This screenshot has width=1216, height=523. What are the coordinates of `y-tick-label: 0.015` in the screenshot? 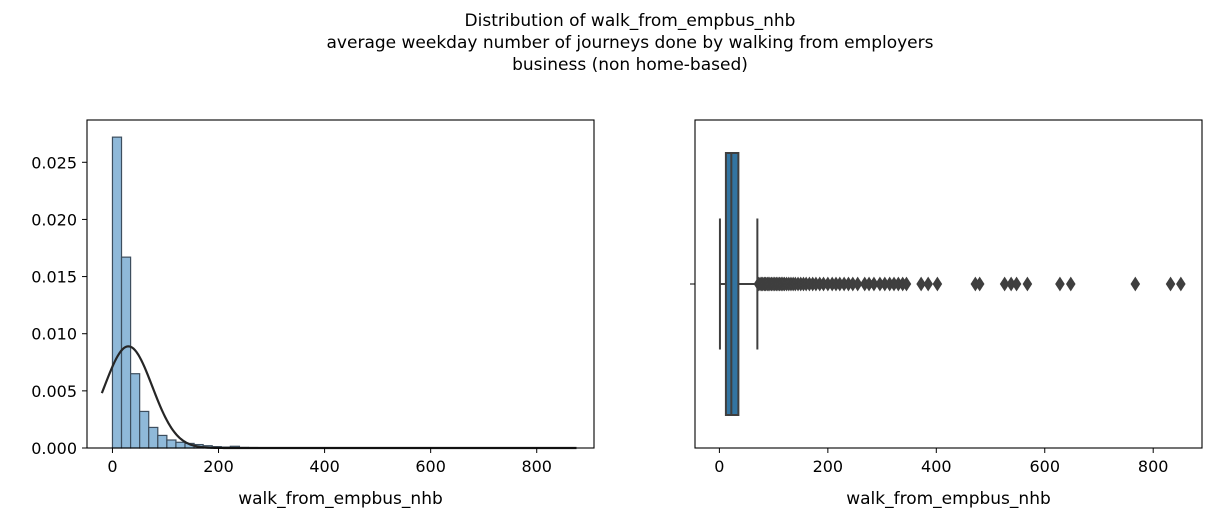 It's located at (54, 277).